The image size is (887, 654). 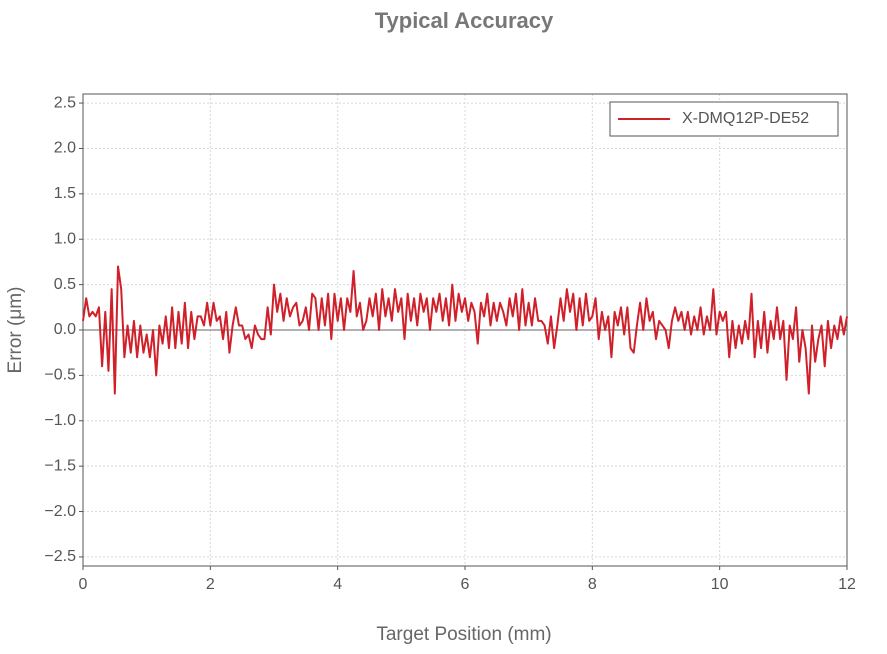 What do you see at coordinates (464, 20) in the screenshot?
I see `chart-title: Typical Accuracy` at bounding box center [464, 20].